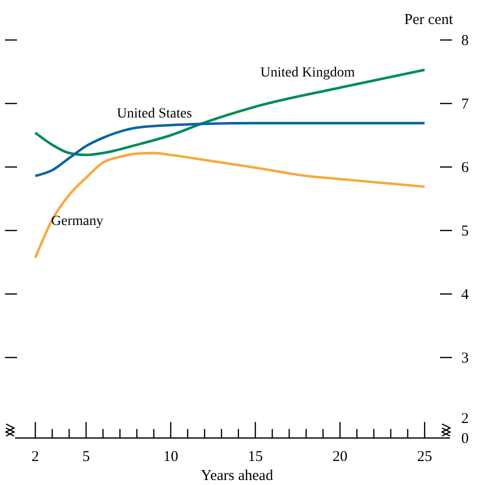  What do you see at coordinates (340, 457) in the screenshot?
I see `x-tick-label: 20` at bounding box center [340, 457].